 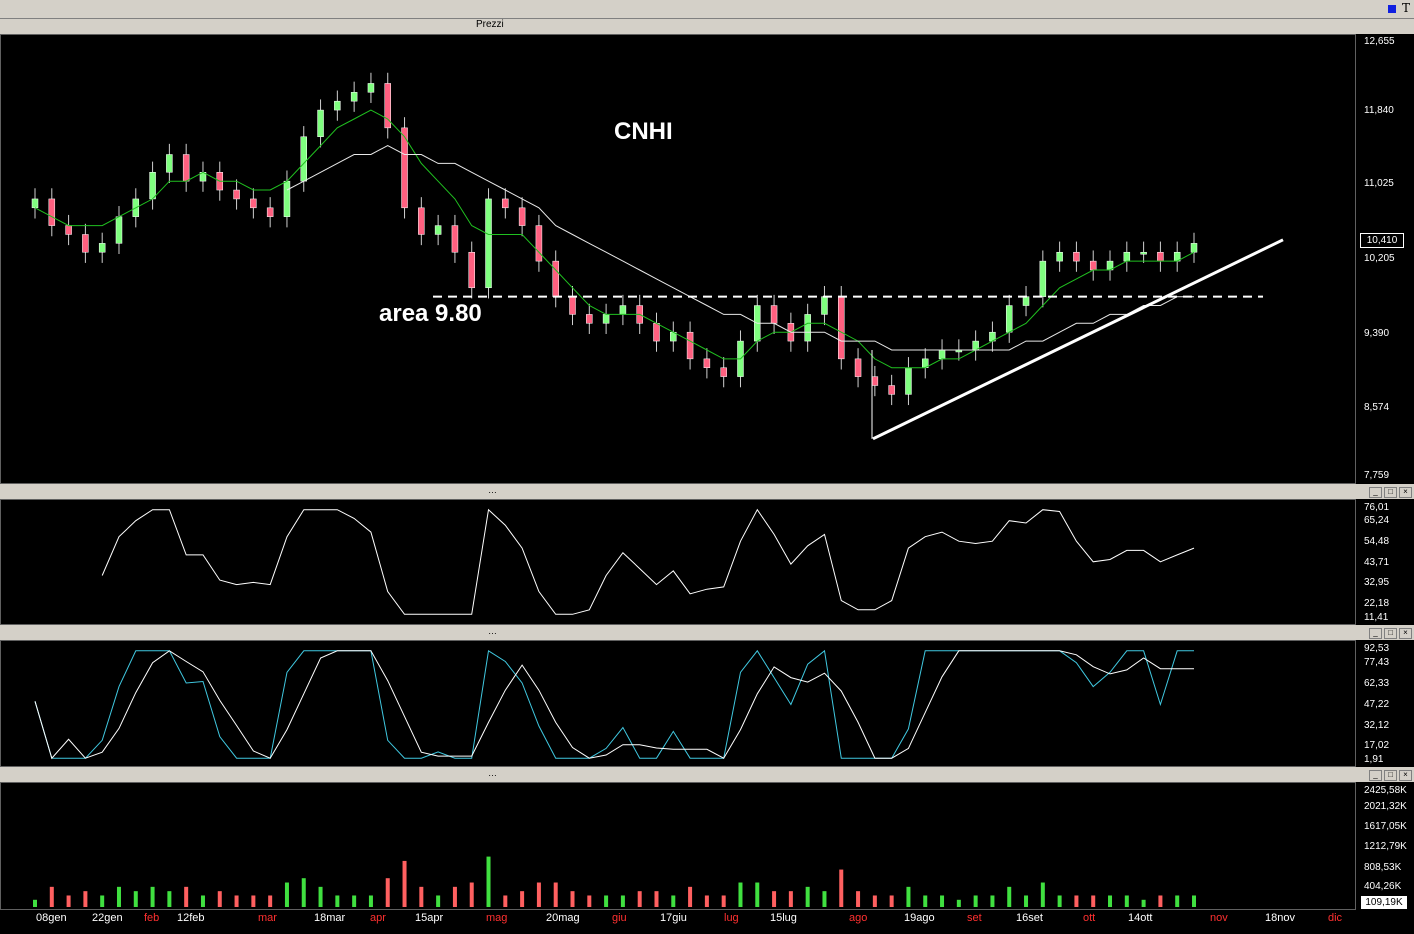 I want to click on rsi-chart, so click(x=648, y=561).